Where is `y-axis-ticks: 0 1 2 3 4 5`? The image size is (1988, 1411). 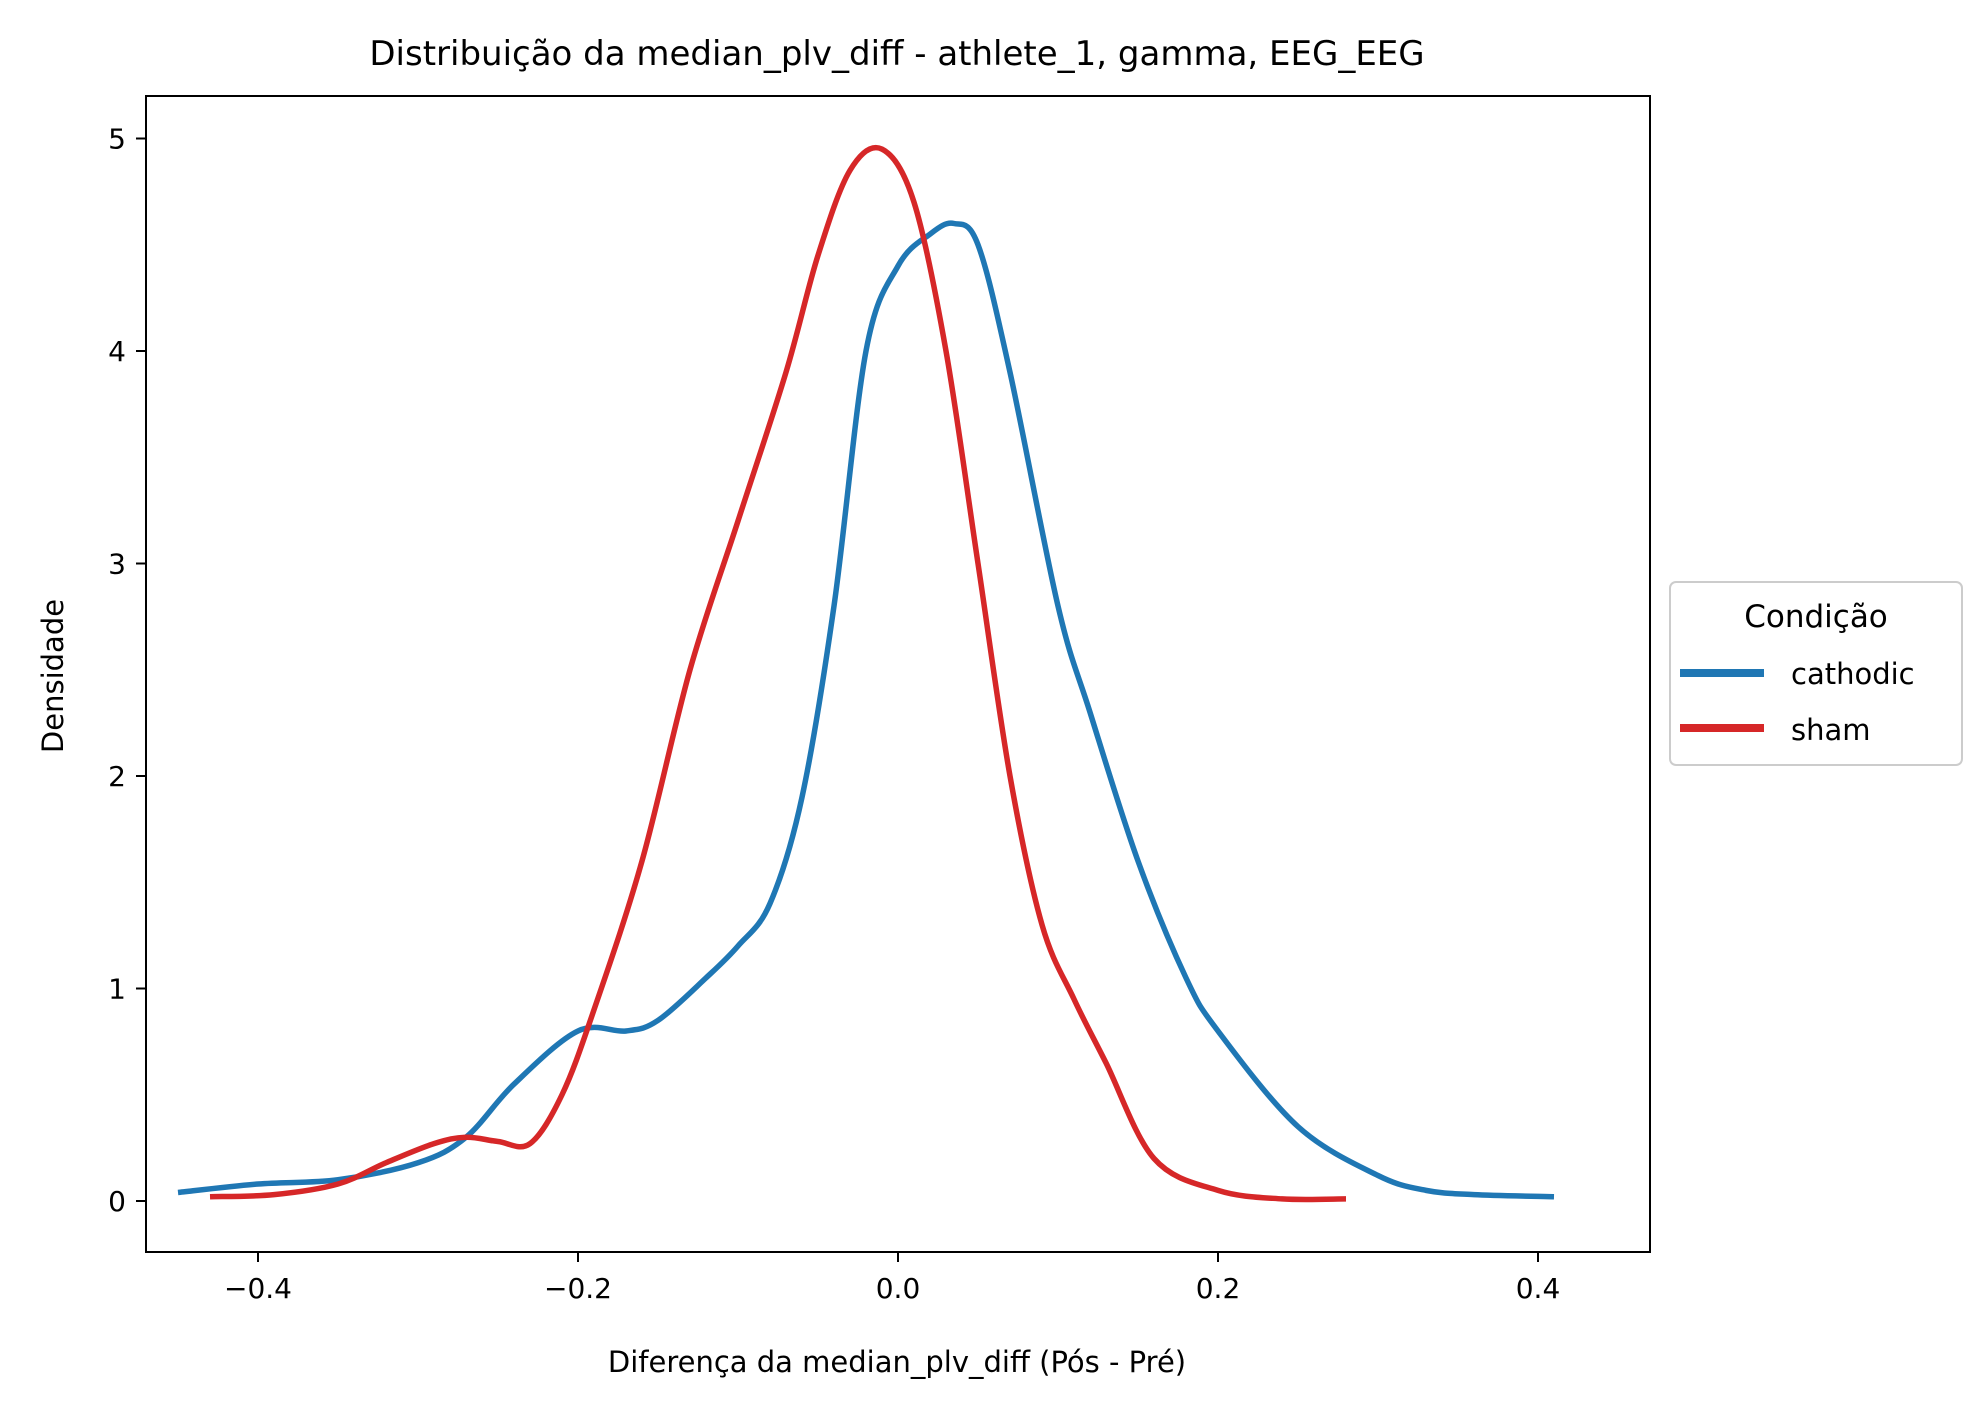
y-axis-ticks: 0 1 2 3 4 5 is located at coordinates (127, 670).